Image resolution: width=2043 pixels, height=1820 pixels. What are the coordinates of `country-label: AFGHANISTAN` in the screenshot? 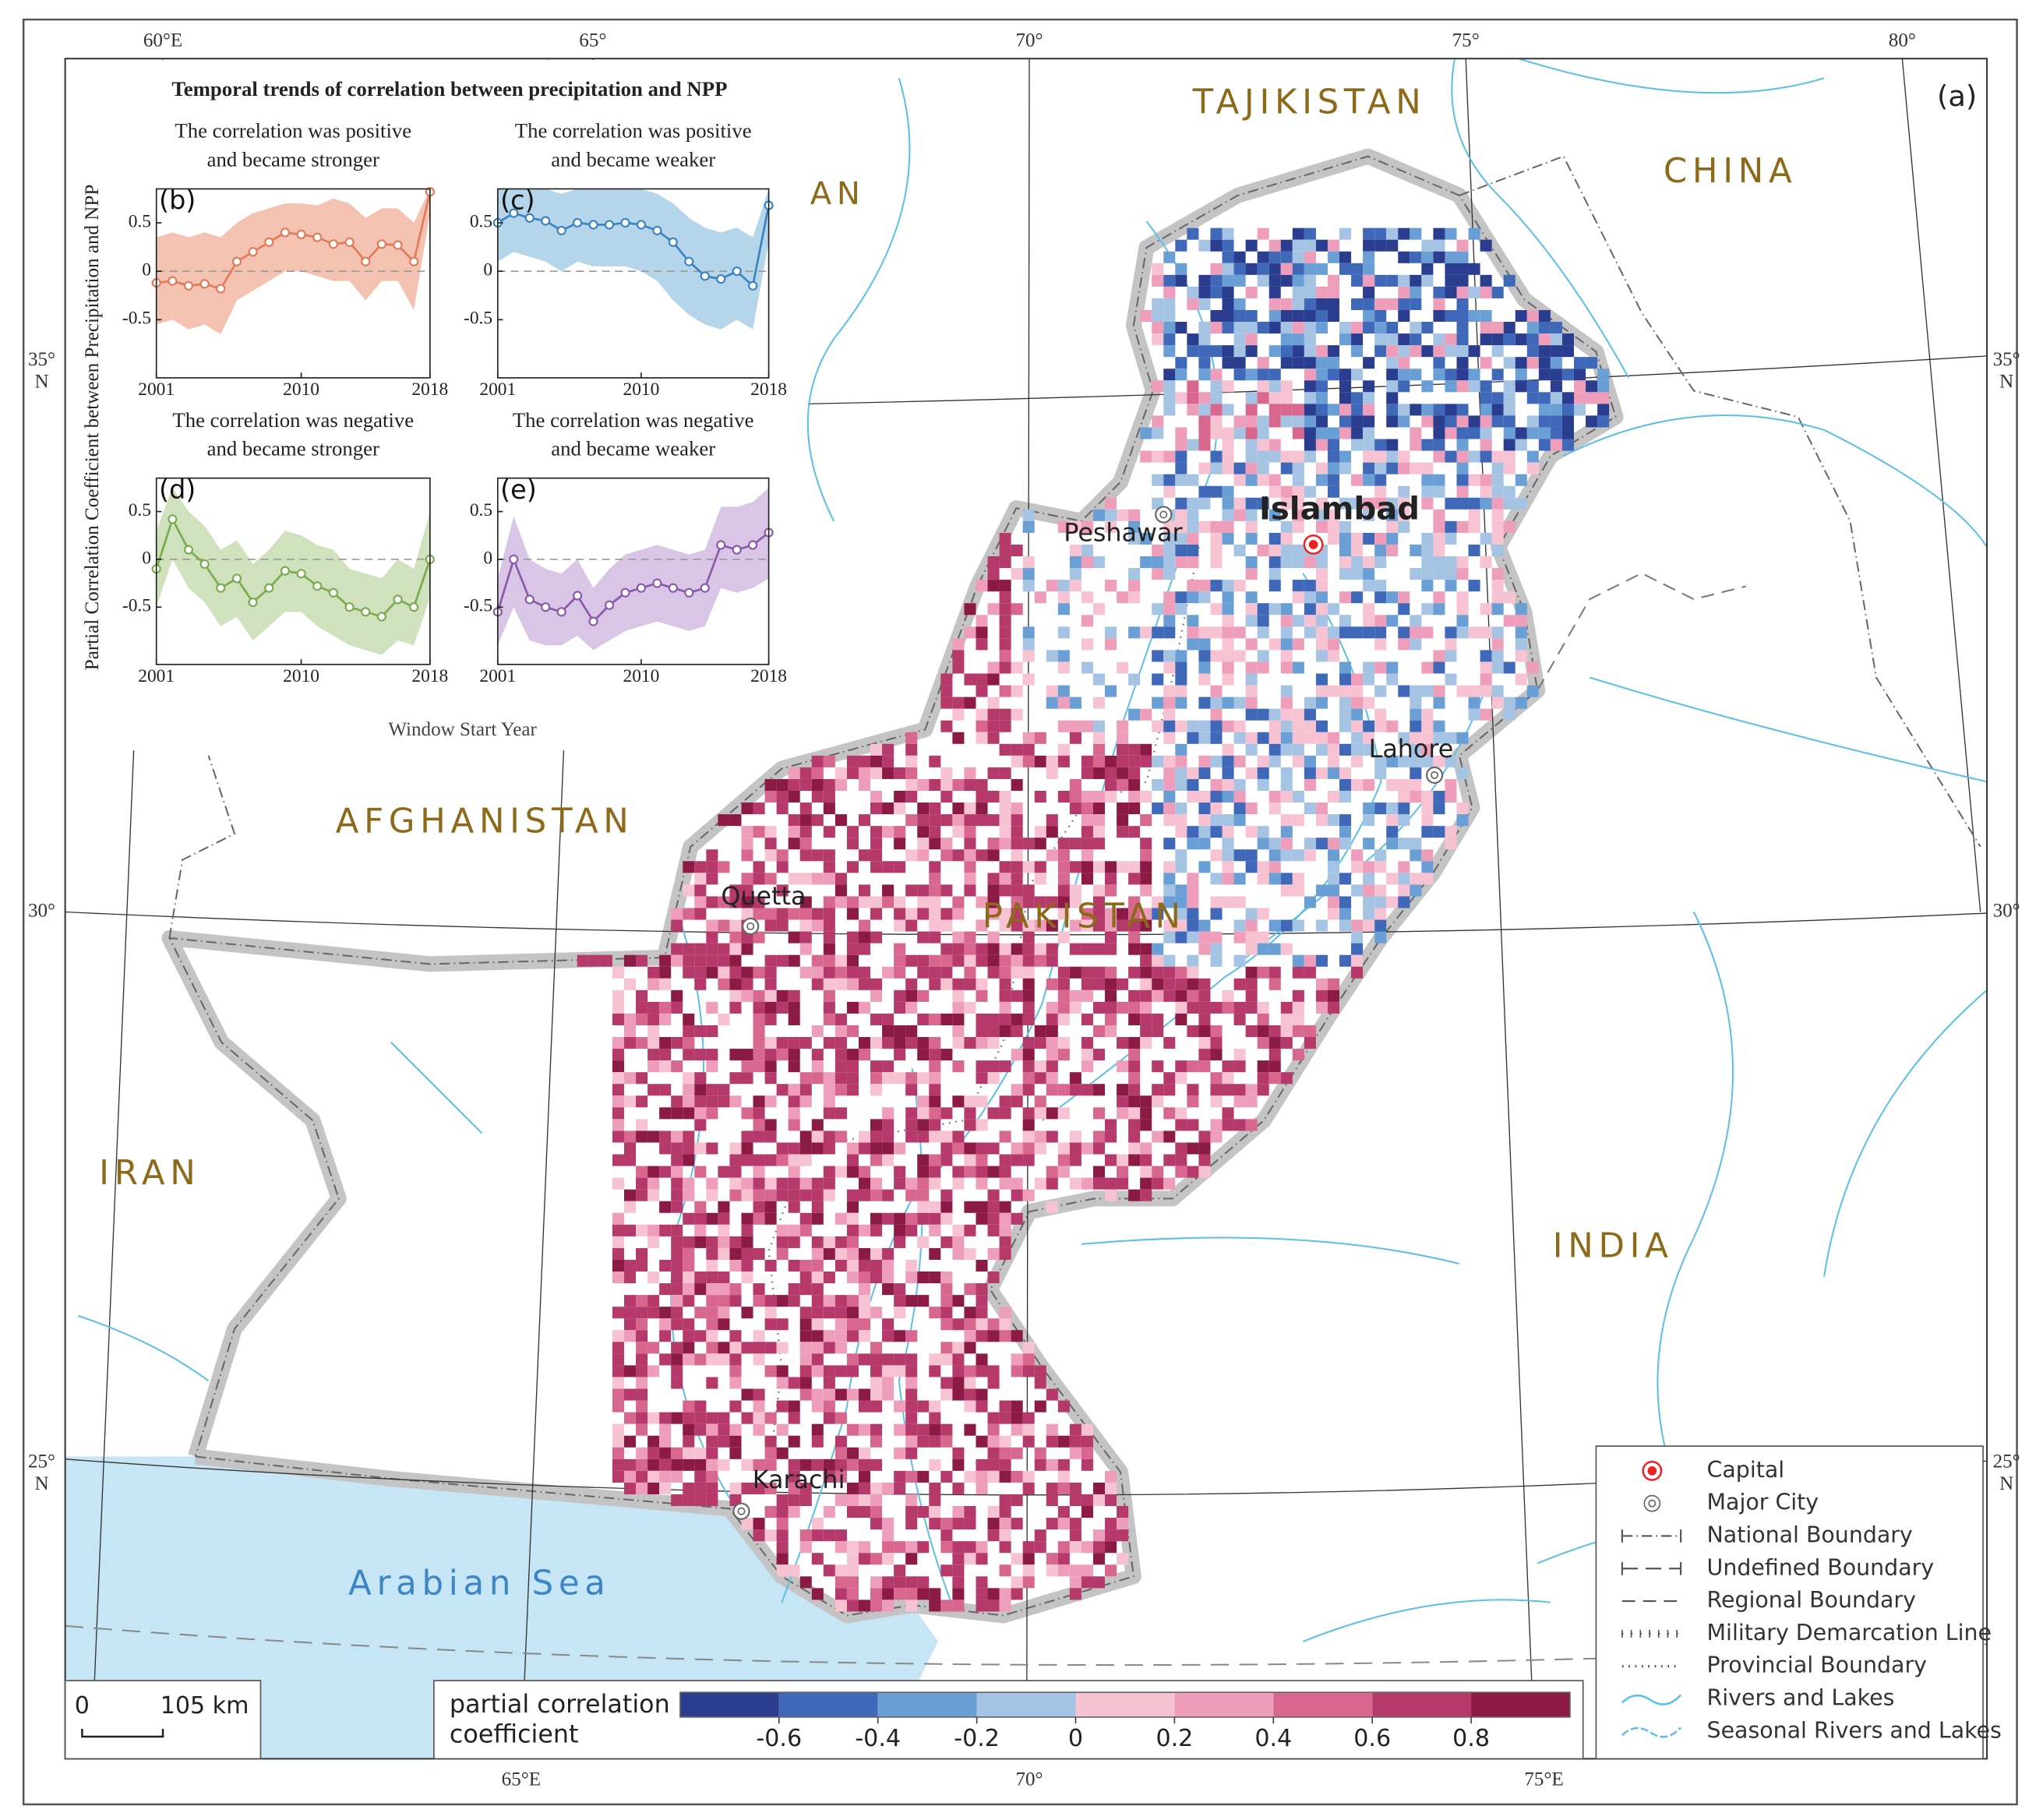 It's located at (485, 822).